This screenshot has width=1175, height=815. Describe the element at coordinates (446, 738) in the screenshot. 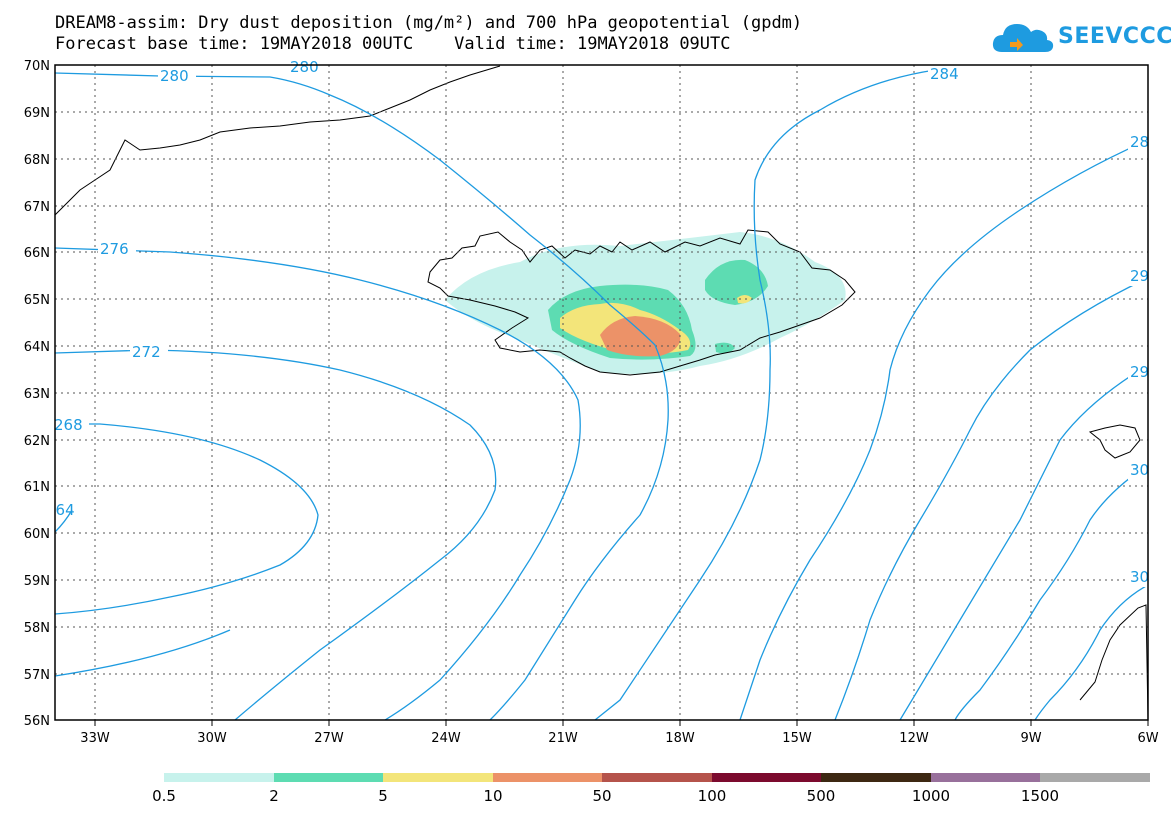

I see `lon-label: 24W` at that location.